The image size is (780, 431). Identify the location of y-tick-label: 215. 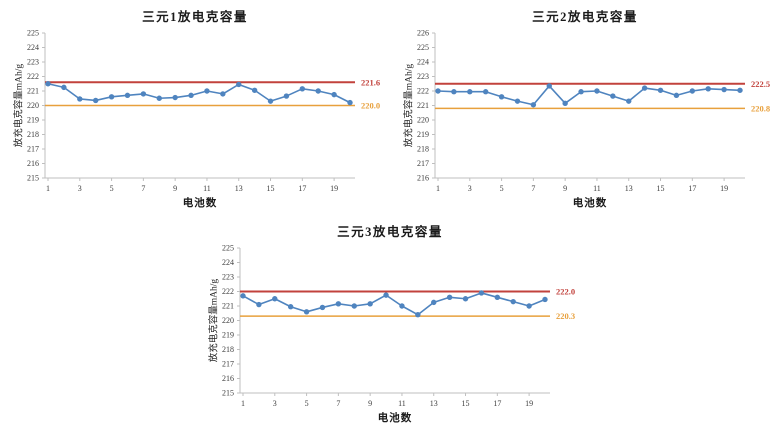
(228, 393).